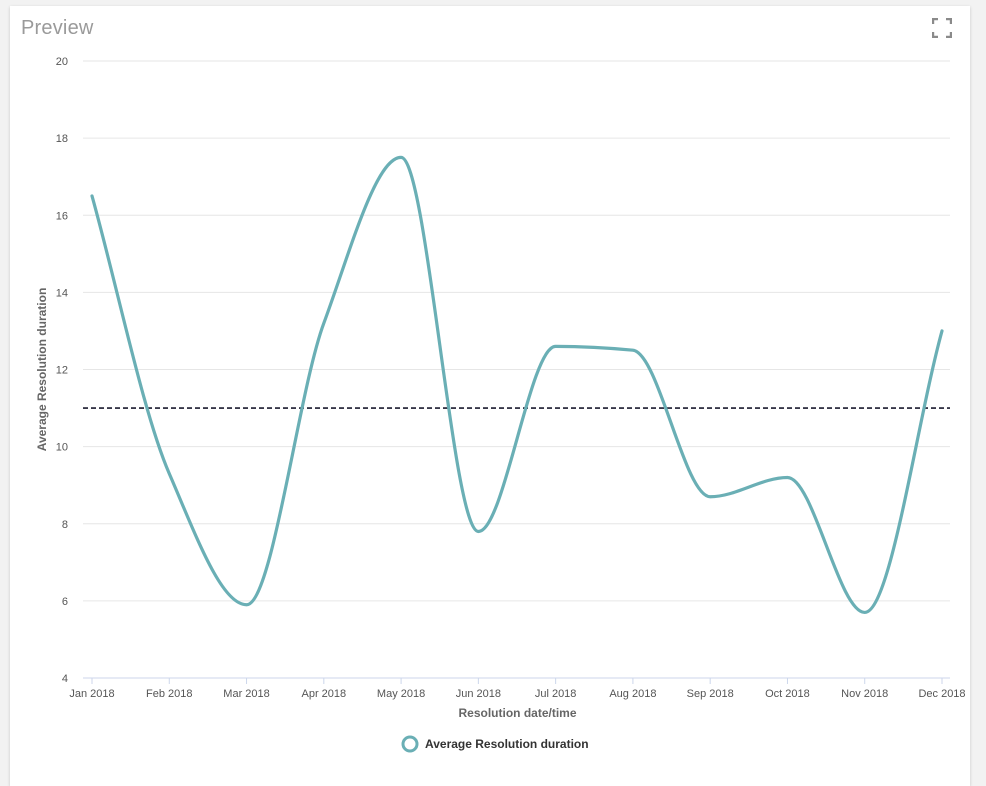 The image size is (986, 786). Describe the element at coordinates (62, 216) in the screenshot. I see `y-tick-label: 16` at that location.